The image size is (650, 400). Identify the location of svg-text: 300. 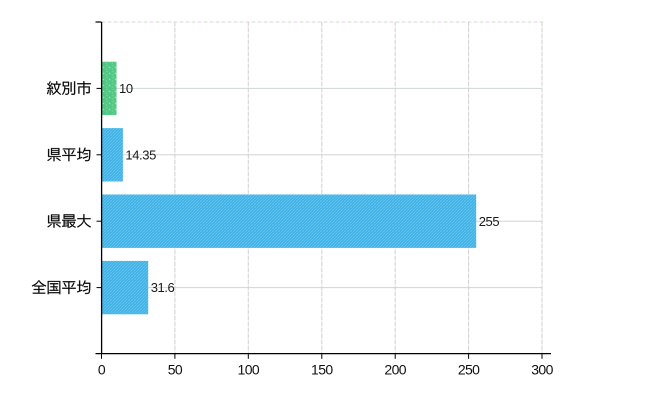
(542, 370).